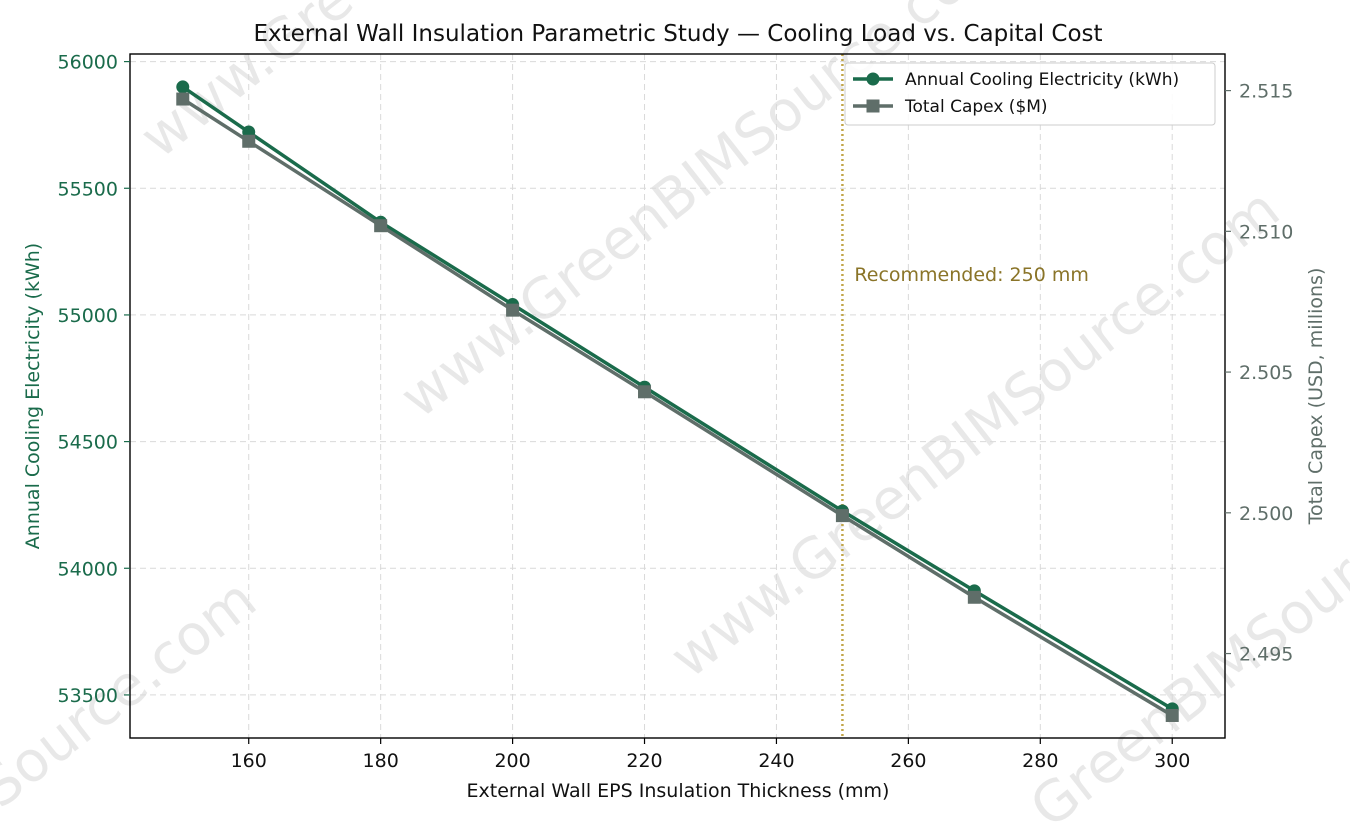  I want to click on x-tick-label: 300, so click(1172, 761).